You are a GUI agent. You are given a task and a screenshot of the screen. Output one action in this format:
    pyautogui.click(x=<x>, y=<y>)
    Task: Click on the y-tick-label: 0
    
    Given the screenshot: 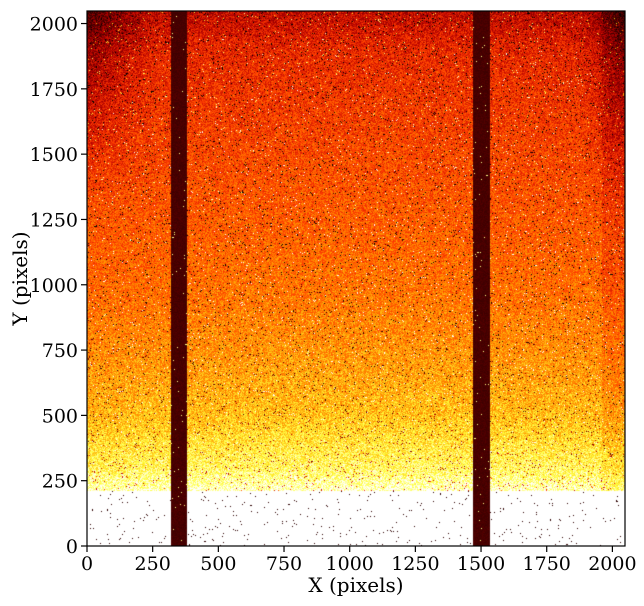 What is the action you would take?
    pyautogui.click(x=72, y=547)
    